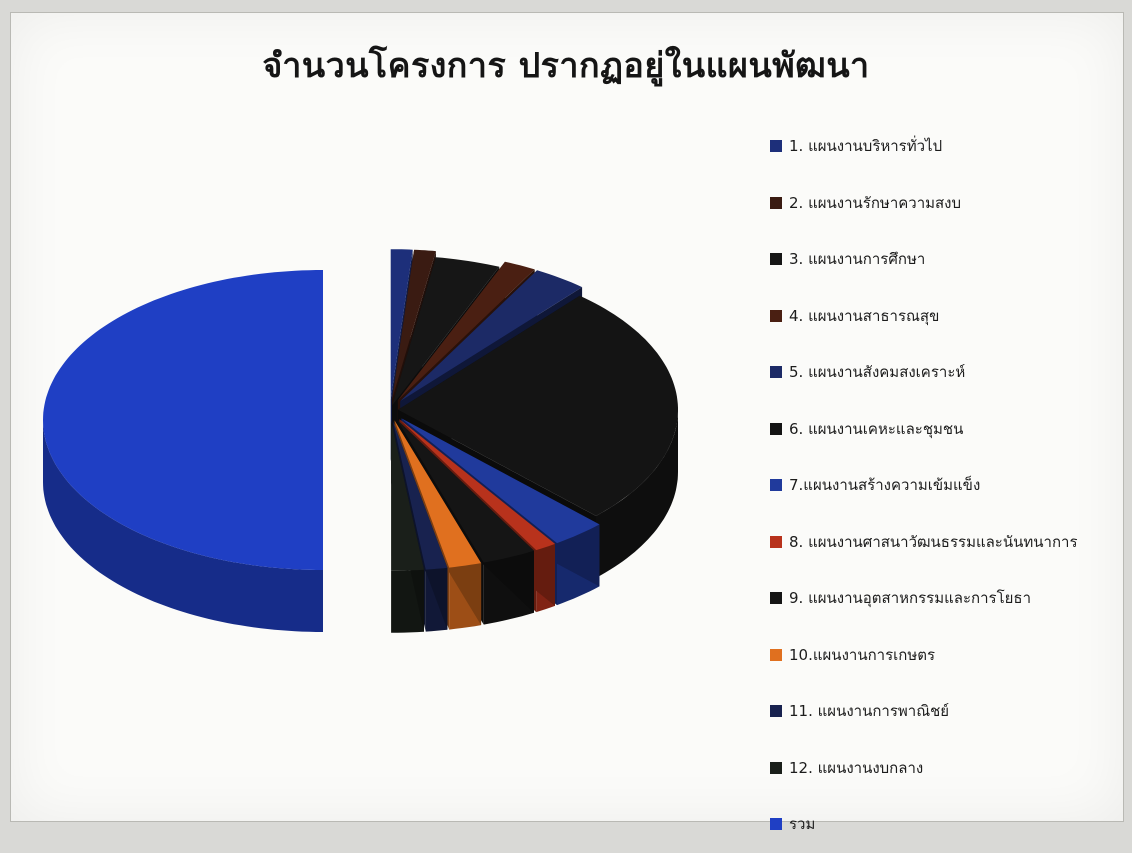 Image resolution: width=1132 pixels, height=853 pixels. What do you see at coordinates (875, 202) in the screenshot?
I see `legend-label: 2. แผนงานรักษาความสงบ` at bounding box center [875, 202].